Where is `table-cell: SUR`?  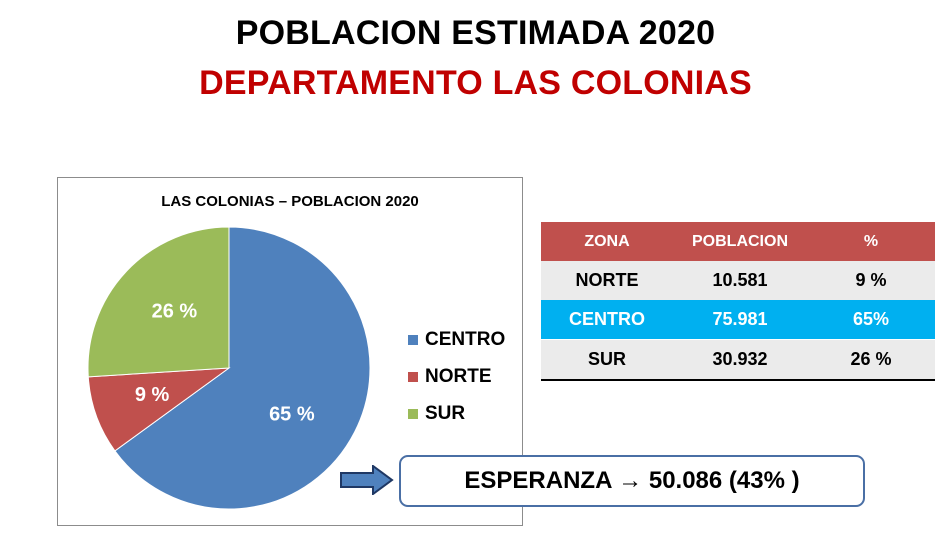 table-cell: SUR is located at coordinates (606, 359).